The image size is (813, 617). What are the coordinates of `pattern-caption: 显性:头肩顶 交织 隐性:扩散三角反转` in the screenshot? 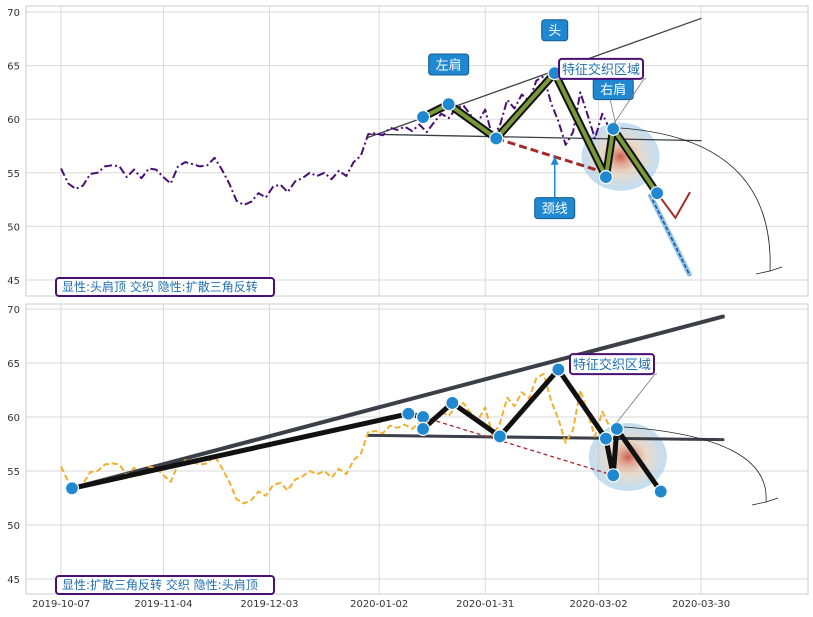 It's located at (165, 287).